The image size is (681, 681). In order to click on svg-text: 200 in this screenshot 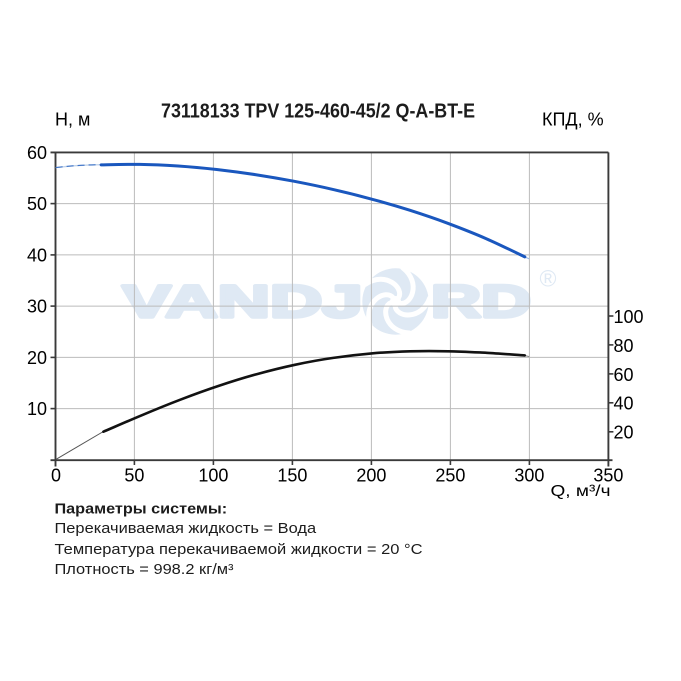, I will do `click(371, 475)`.